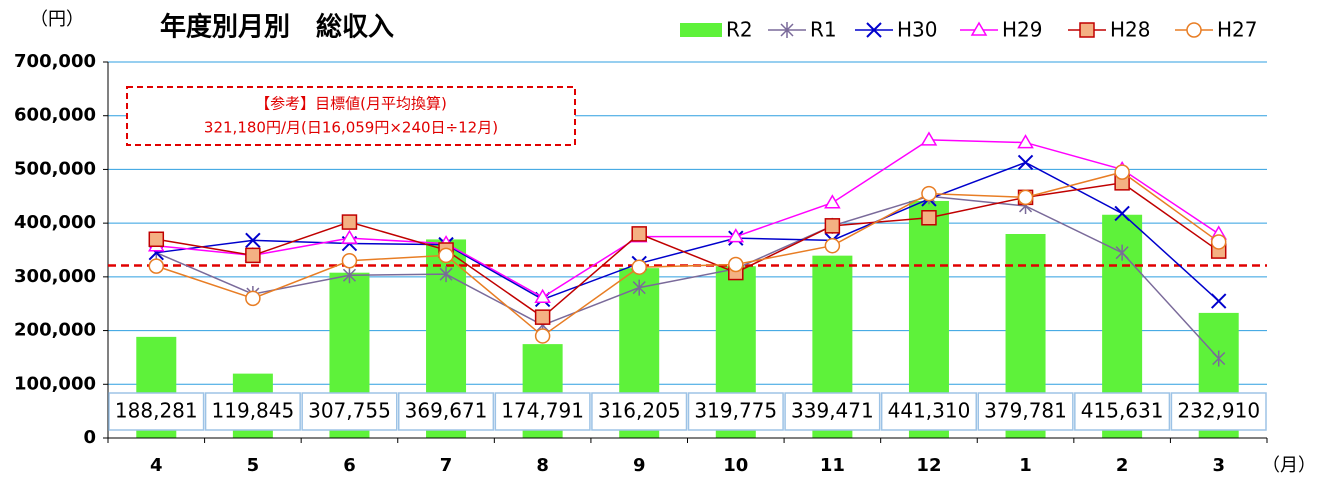 The image size is (1318, 477). I want to click on x-tick-label: 10, so click(735, 465).